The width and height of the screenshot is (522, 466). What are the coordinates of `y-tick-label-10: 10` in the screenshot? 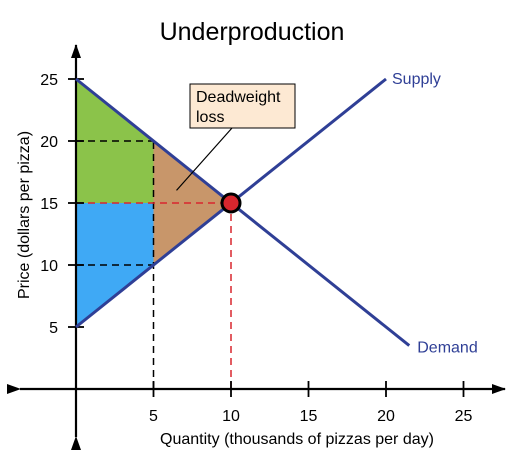 It's located at (49, 266).